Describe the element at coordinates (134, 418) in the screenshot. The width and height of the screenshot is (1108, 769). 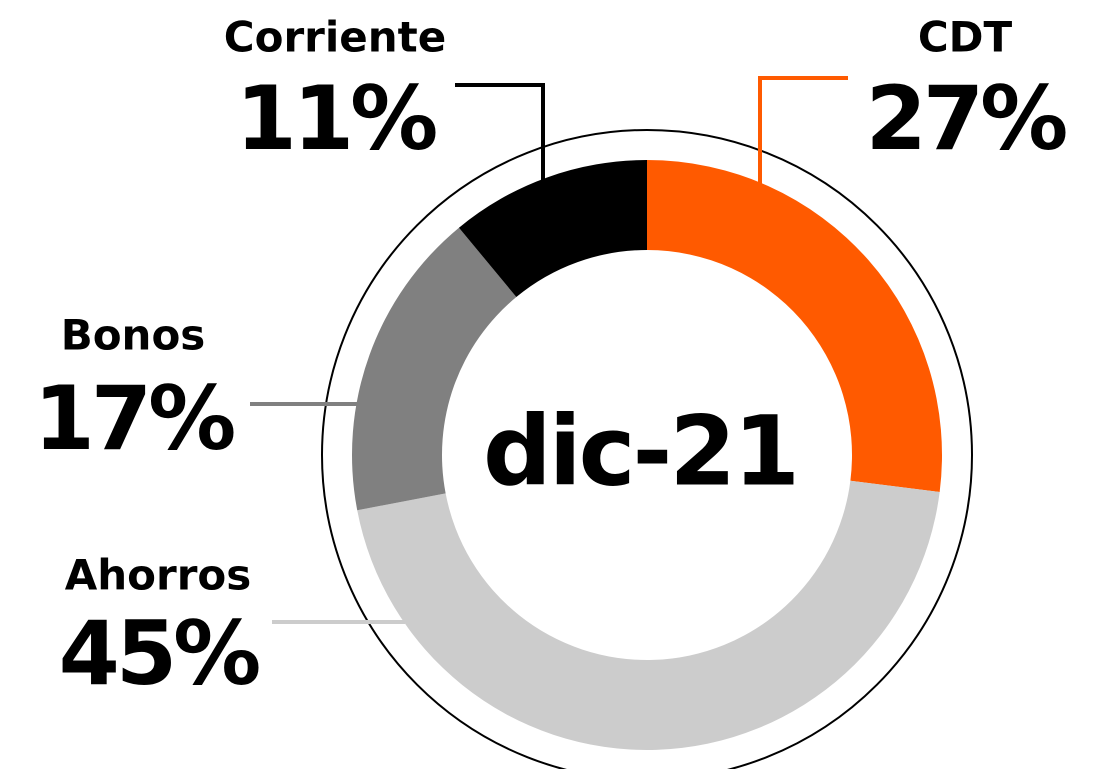
I see `value-label: 17%` at that location.